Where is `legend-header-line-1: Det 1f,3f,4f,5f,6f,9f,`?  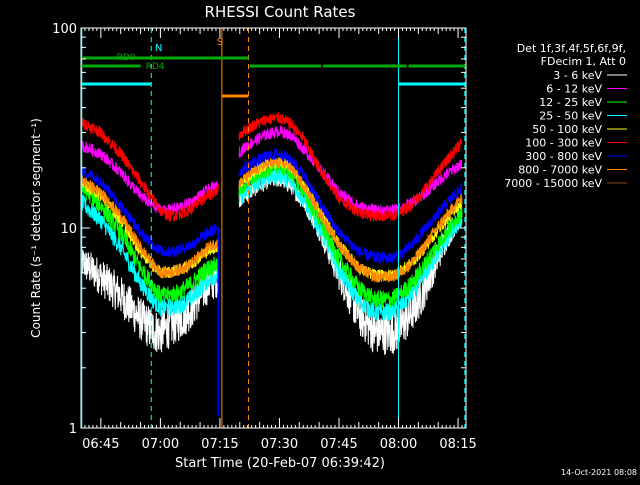 legend-header-line-1: Det 1f,3f,4f,5f,6f,9f, is located at coordinates (571, 48).